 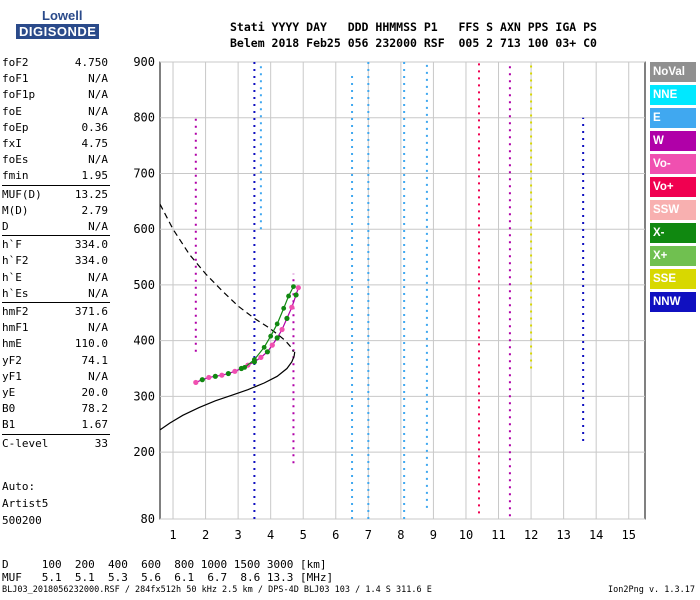 I want to click on param-row: fxI 4.75, so click(x=55, y=145).